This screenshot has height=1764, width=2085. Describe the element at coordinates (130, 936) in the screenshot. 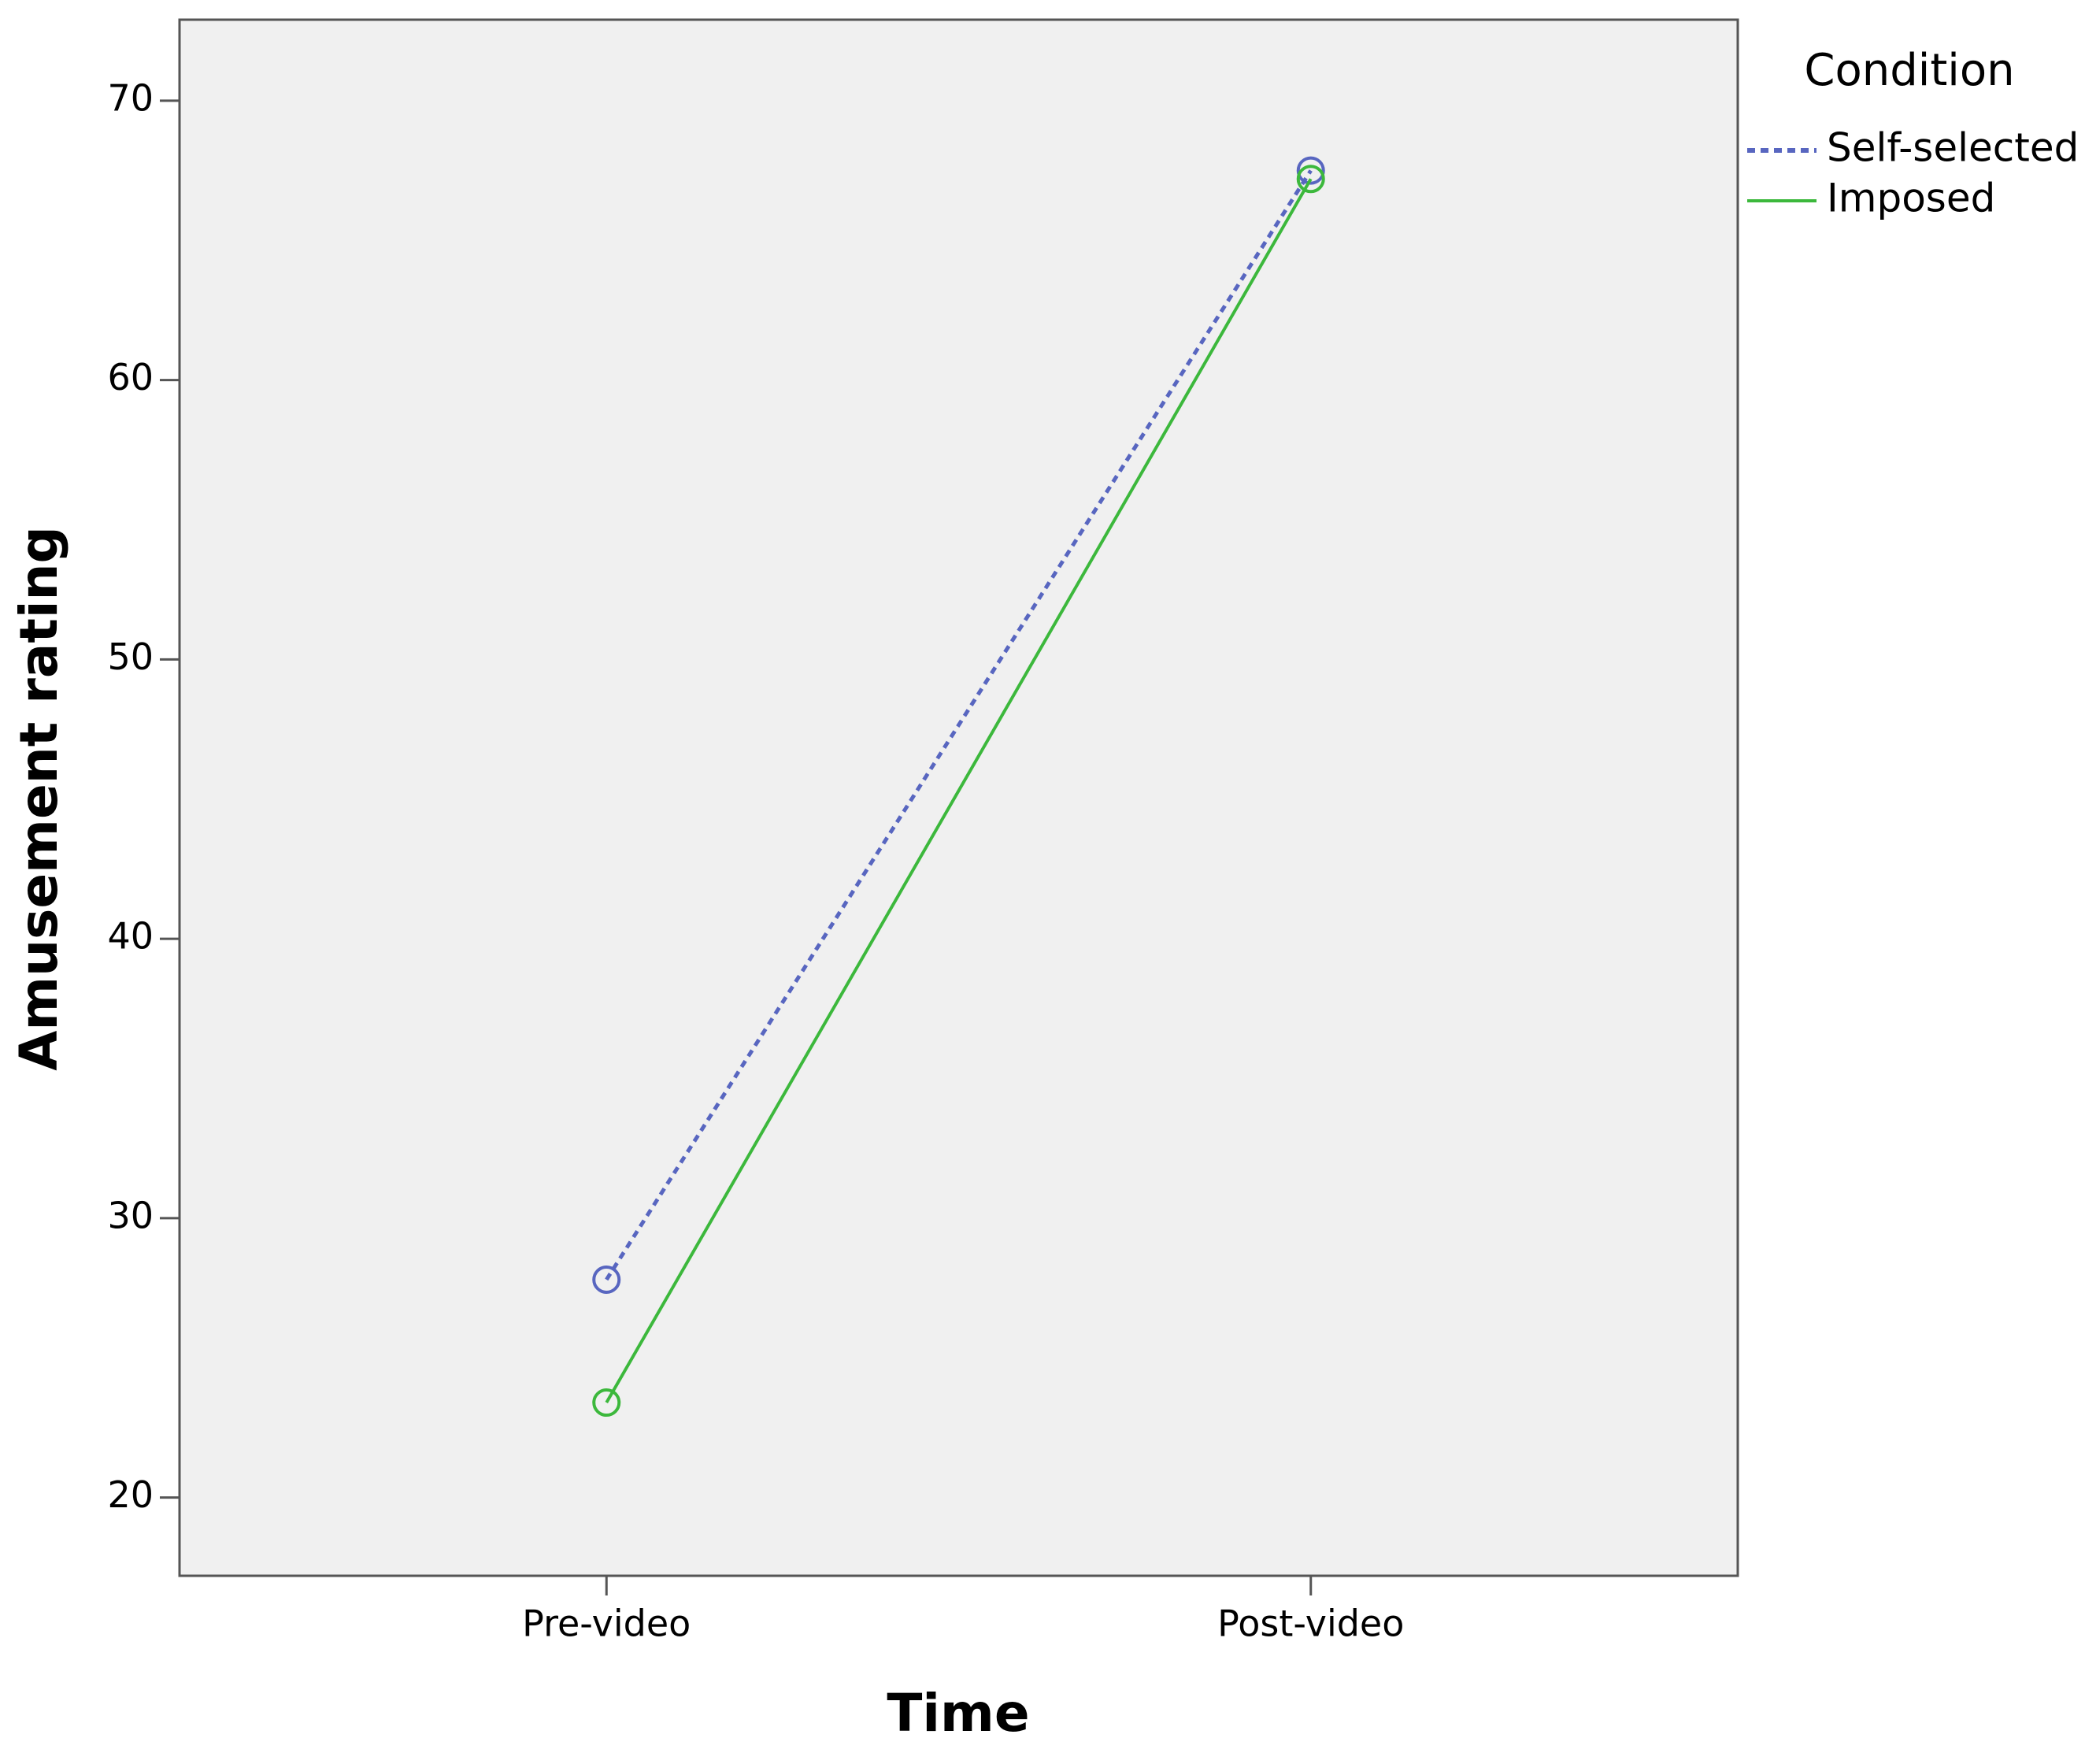

I see `y-tick-label: 40` at that location.